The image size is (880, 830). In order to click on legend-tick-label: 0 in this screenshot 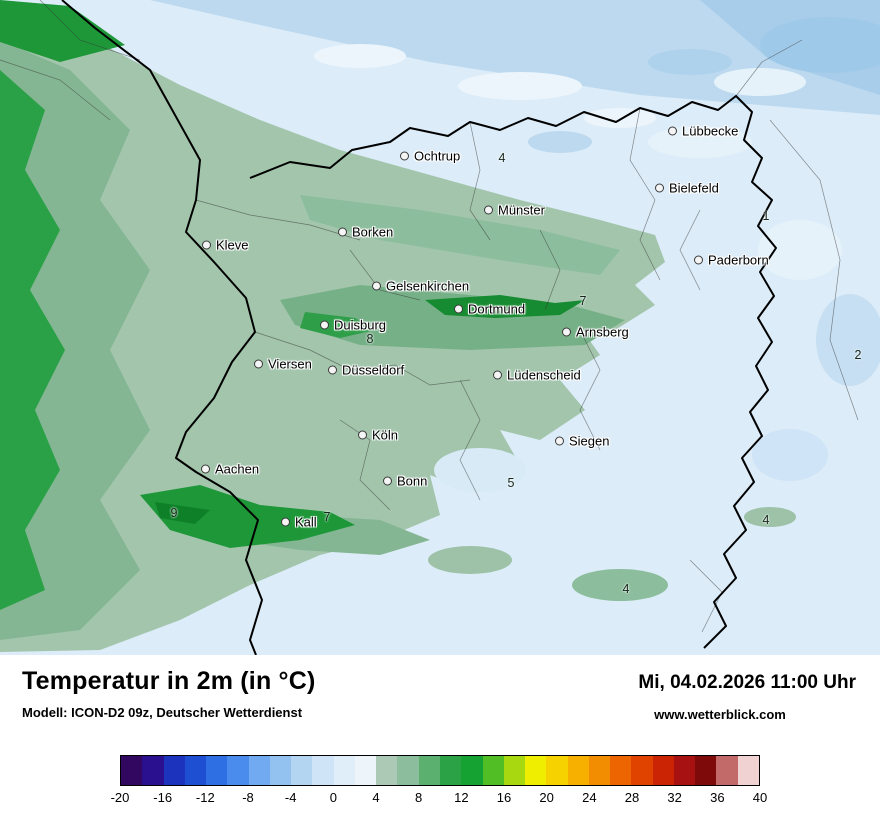, I will do `click(333, 797)`.